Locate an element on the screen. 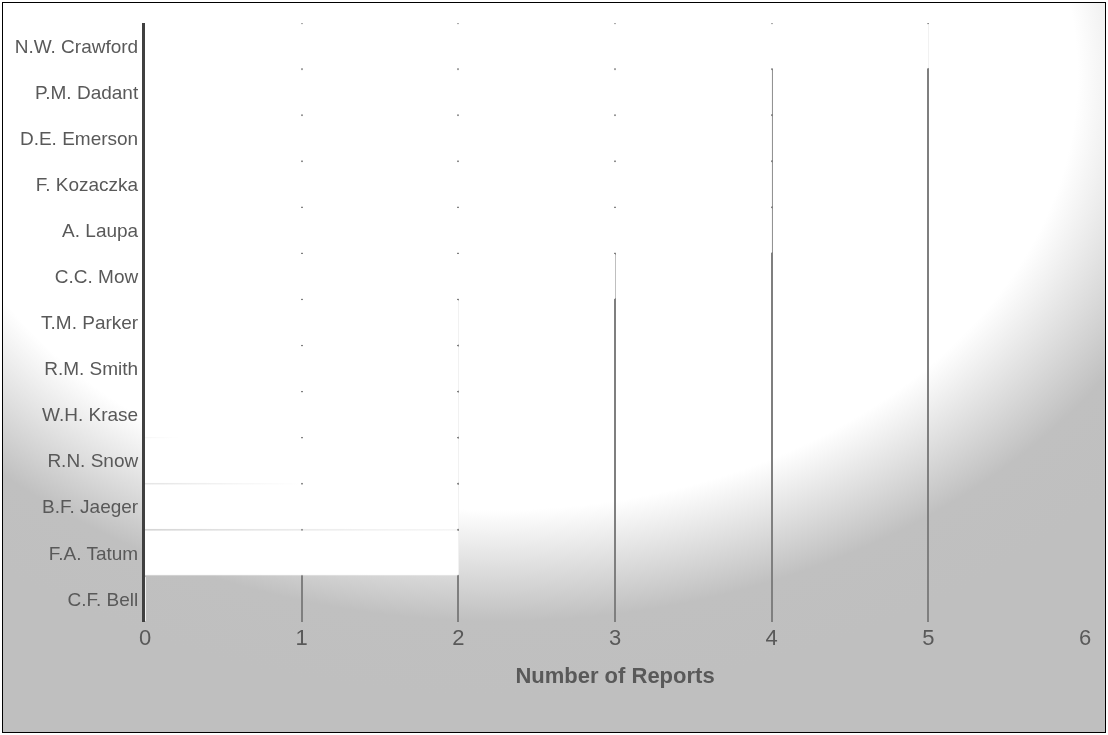 This screenshot has width=1108, height=735. x-tick-label: 3 is located at coordinates (615, 637).